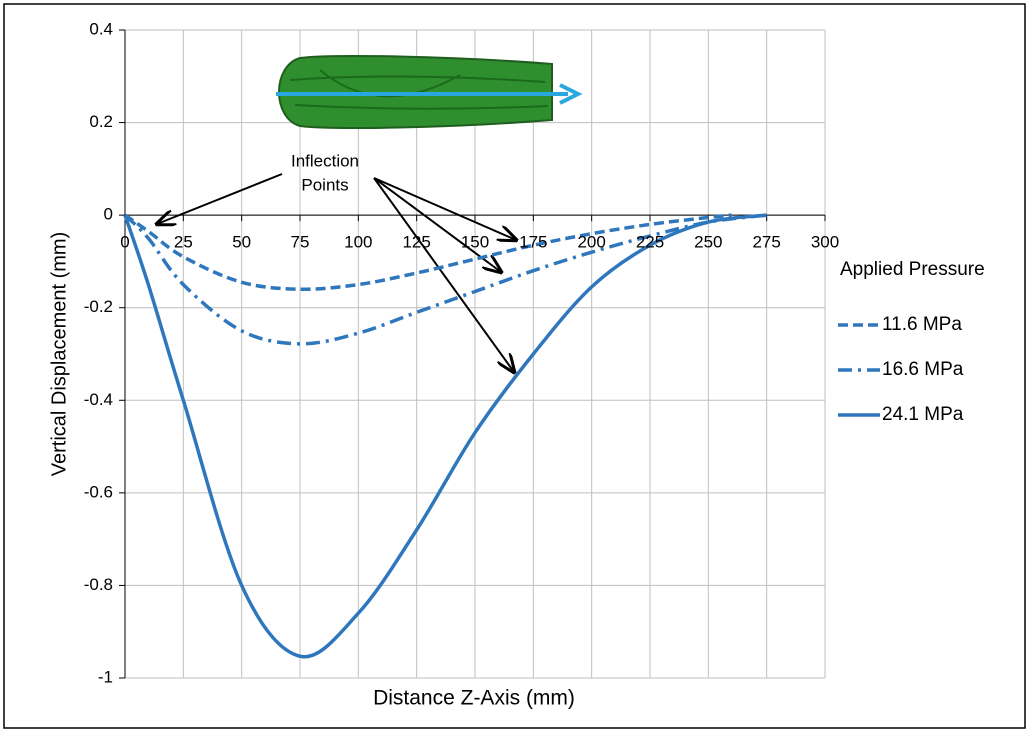  What do you see at coordinates (650, 242) in the screenshot?
I see `x-tick-label: 225` at bounding box center [650, 242].